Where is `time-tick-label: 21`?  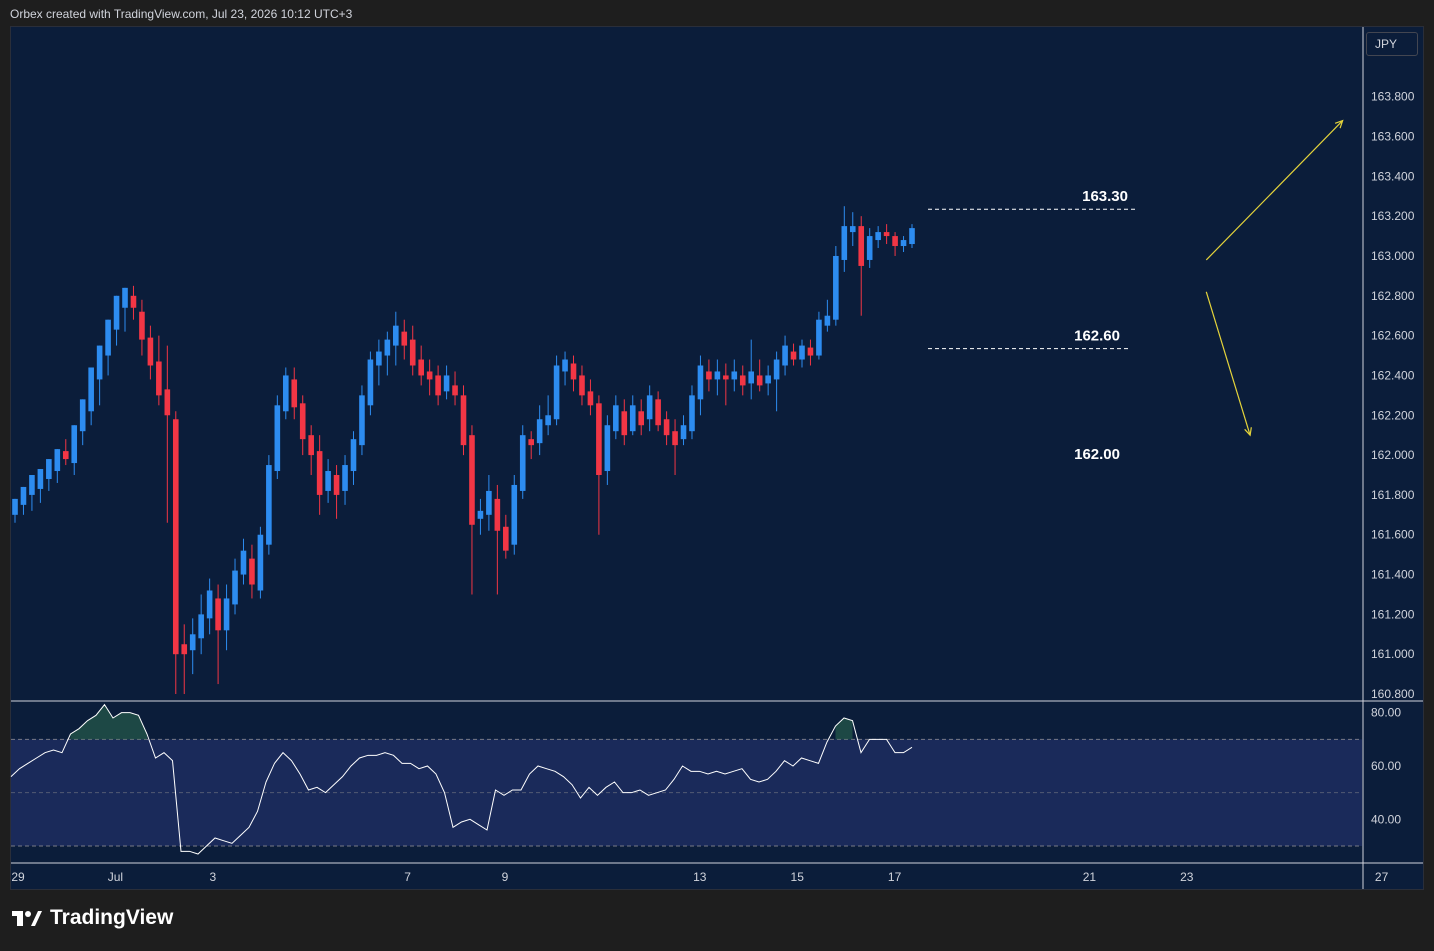 time-tick-label: 21 is located at coordinates (1090, 877).